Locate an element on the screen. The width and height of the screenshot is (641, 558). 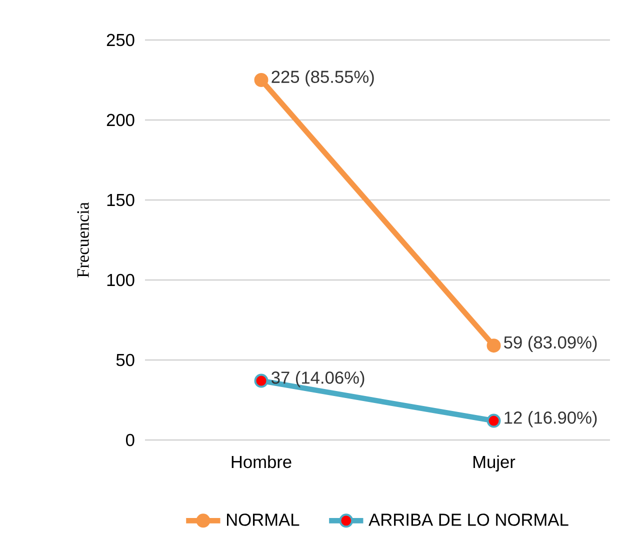
y-tick-label: 200 is located at coordinates (120, 120).